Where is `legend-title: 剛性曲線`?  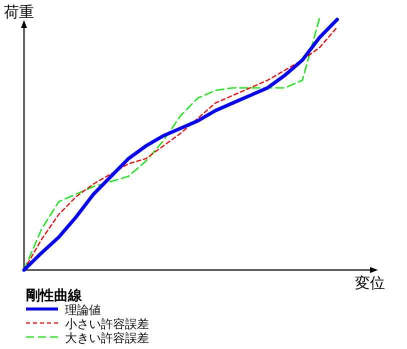
legend-title: 剛性曲線 is located at coordinates (54, 296).